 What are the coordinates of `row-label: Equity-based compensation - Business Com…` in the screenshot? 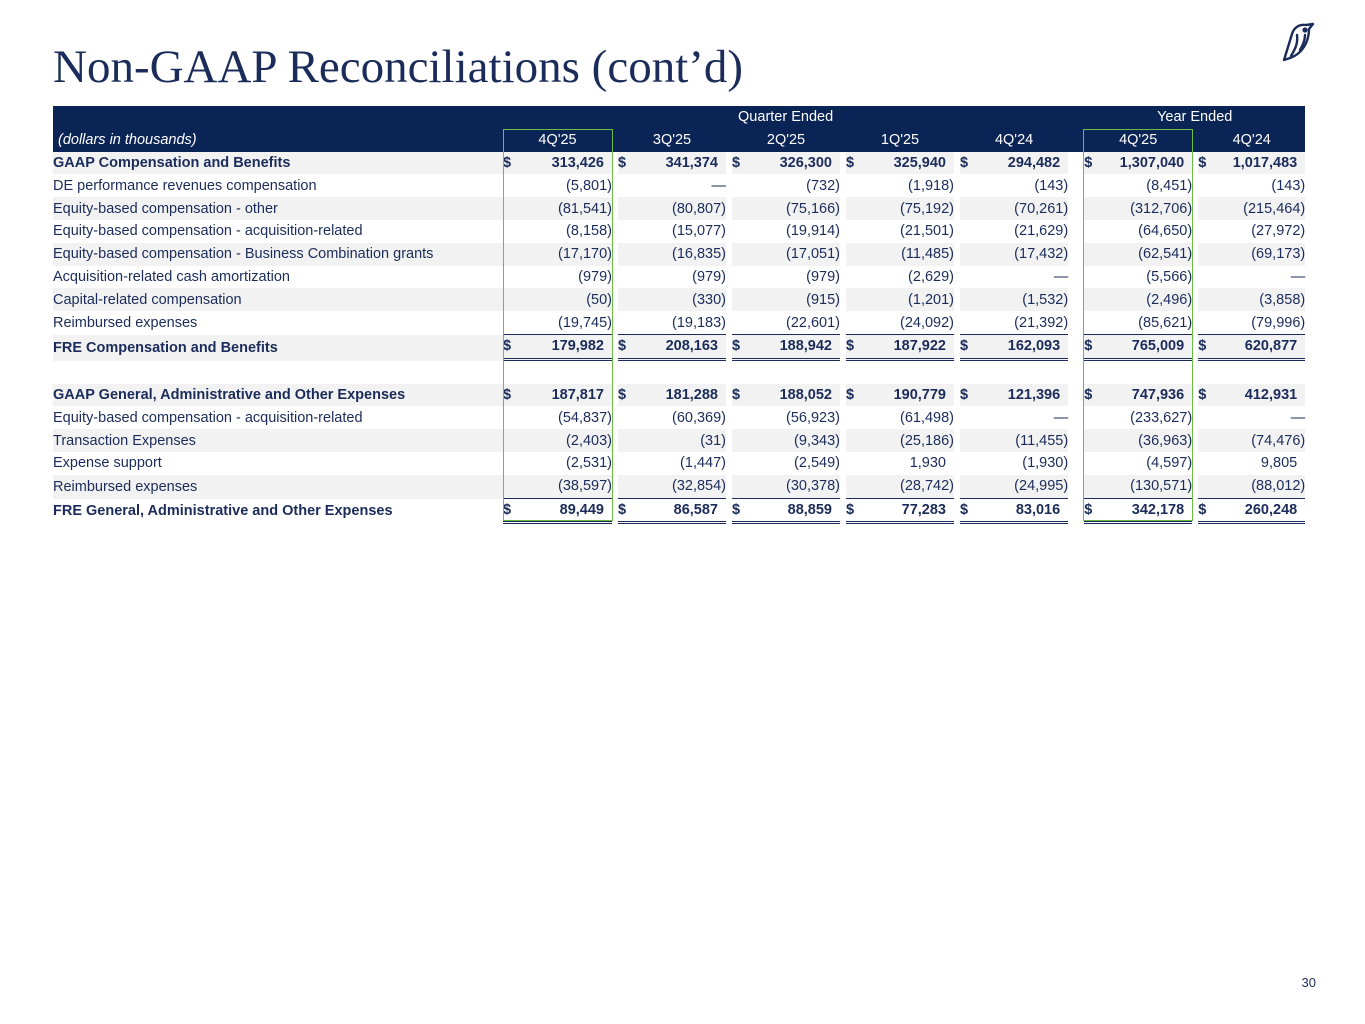 It's located at (278, 254).